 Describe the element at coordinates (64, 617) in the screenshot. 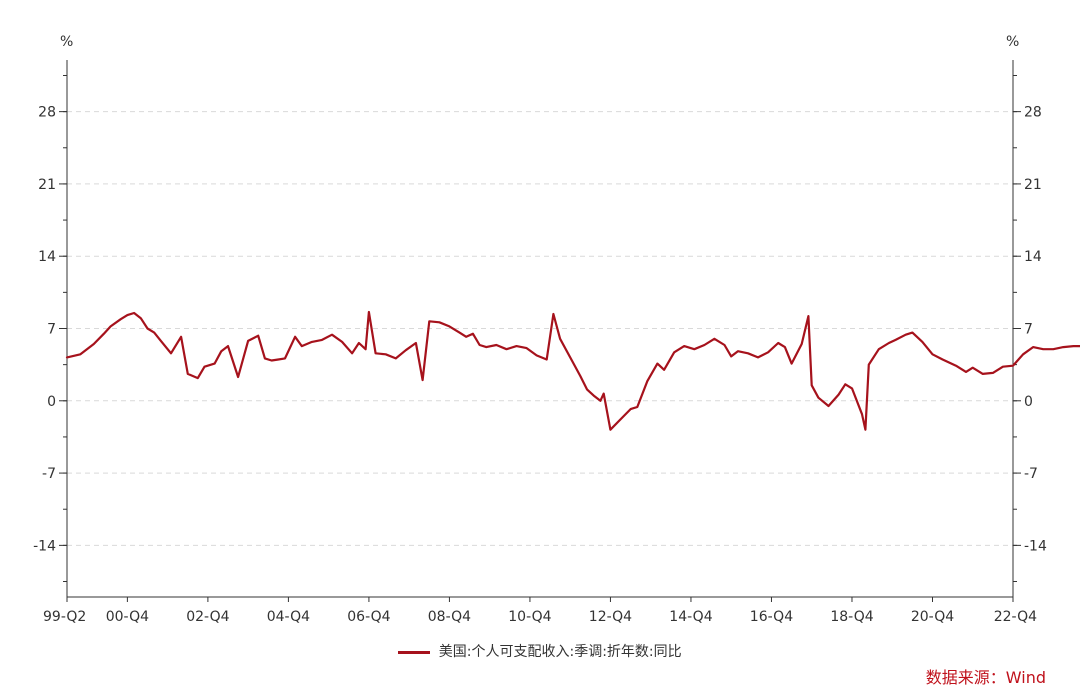

I see `x-tick-label: 99-Q2` at that location.